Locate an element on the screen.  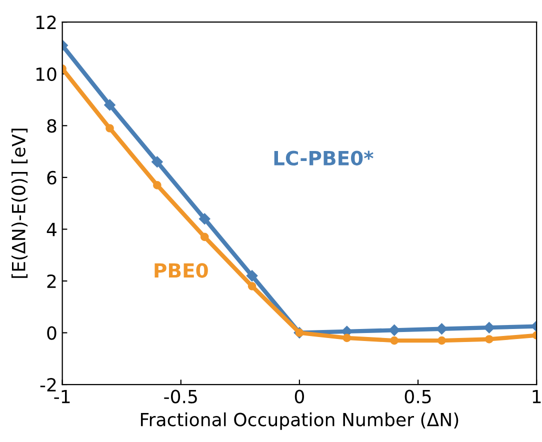
y-tick-label: 12 is located at coordinates (46, 22).